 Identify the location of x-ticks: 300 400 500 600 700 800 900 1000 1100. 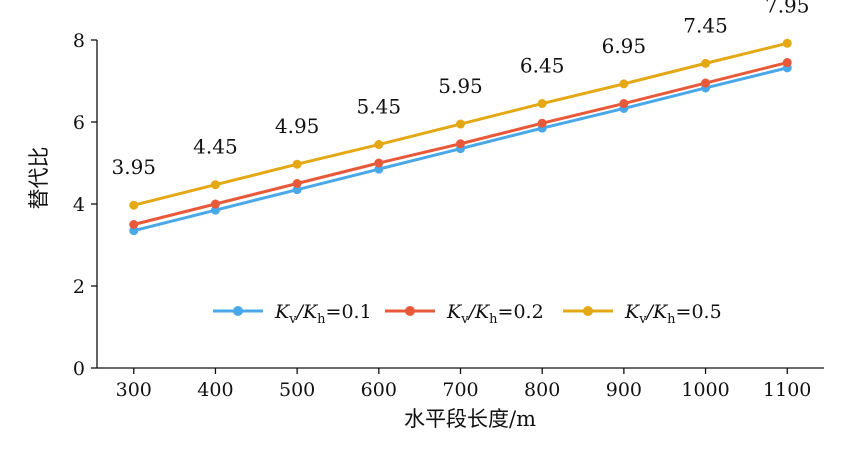
(463, 384).